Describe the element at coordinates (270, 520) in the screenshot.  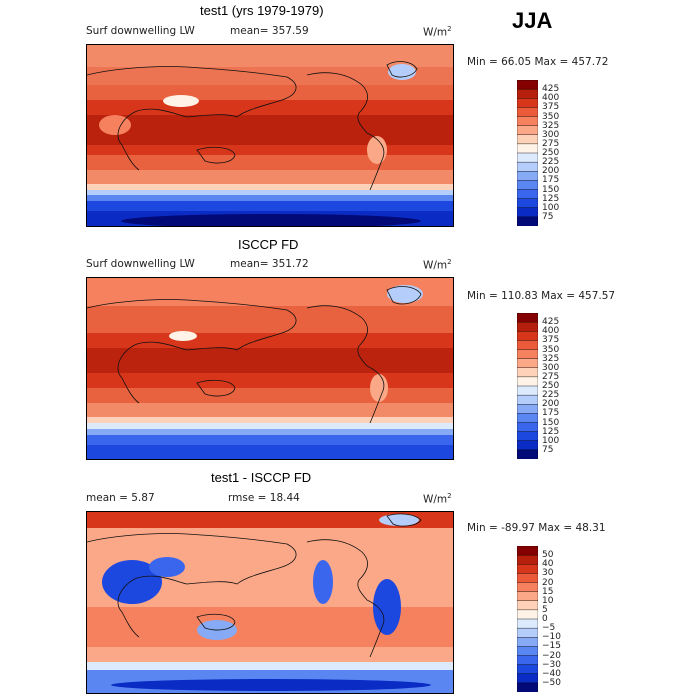
I see `map3-arctic-band` at that location.